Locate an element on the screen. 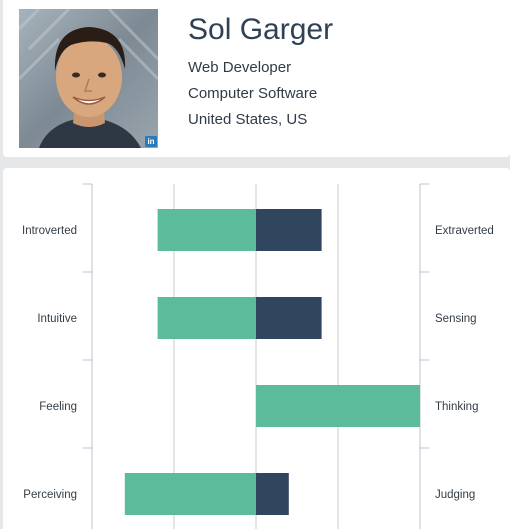 The height and width of the screenshot is (529, 510). bar-perceiving is located at coordinates (190, 494).